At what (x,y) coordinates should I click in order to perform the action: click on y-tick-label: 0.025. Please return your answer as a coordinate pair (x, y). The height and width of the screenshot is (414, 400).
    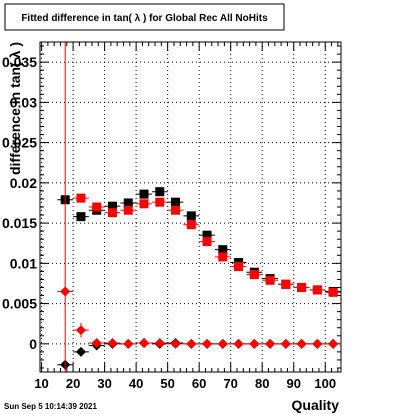
    Looking at the image, I should click on (19, 143).